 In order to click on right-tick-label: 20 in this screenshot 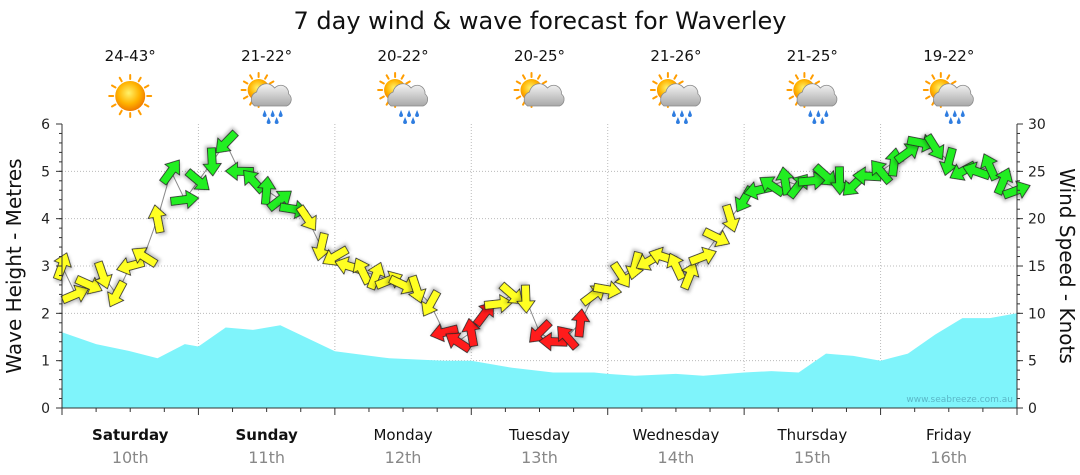, I will do `click(1037, 220)`.